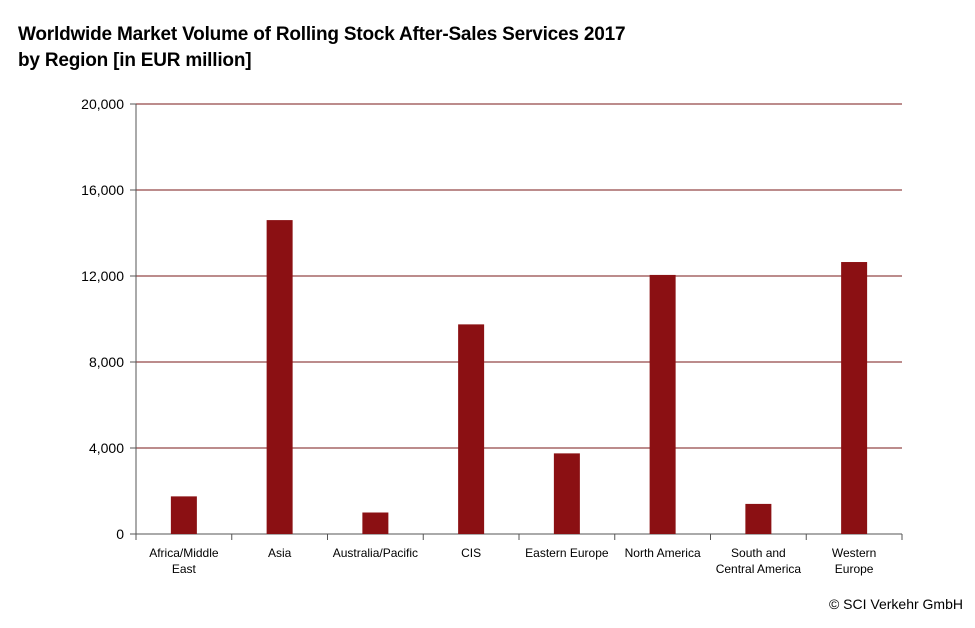 This screenshot has height=628, width=975. I want to click on copyright-credit: © SCI Verkehr GmbH, so click(895, 604).